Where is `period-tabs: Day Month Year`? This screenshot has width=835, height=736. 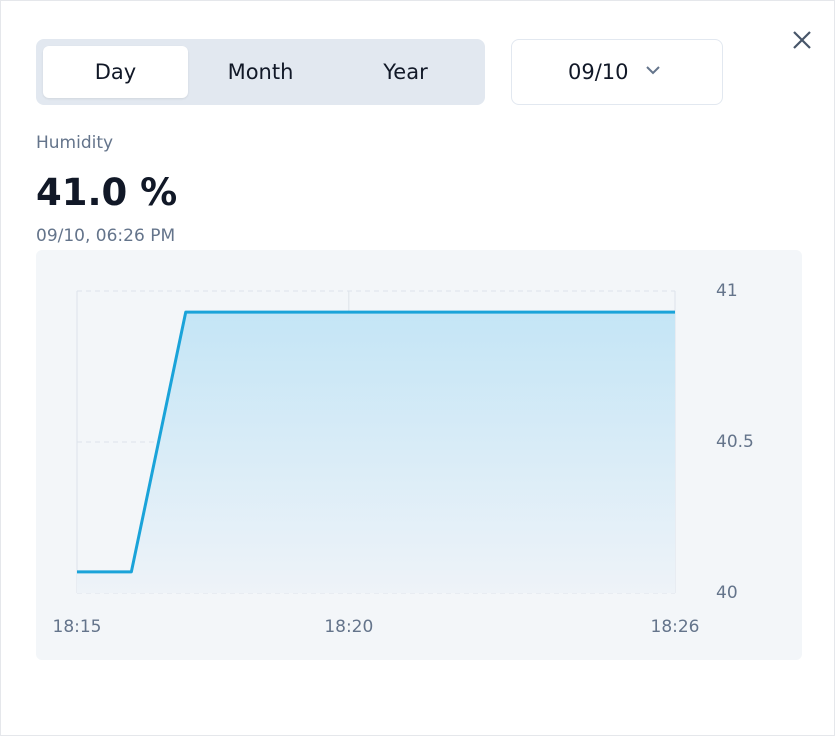
period-tabs: Day Month Year is located at coordinates (260, 72).